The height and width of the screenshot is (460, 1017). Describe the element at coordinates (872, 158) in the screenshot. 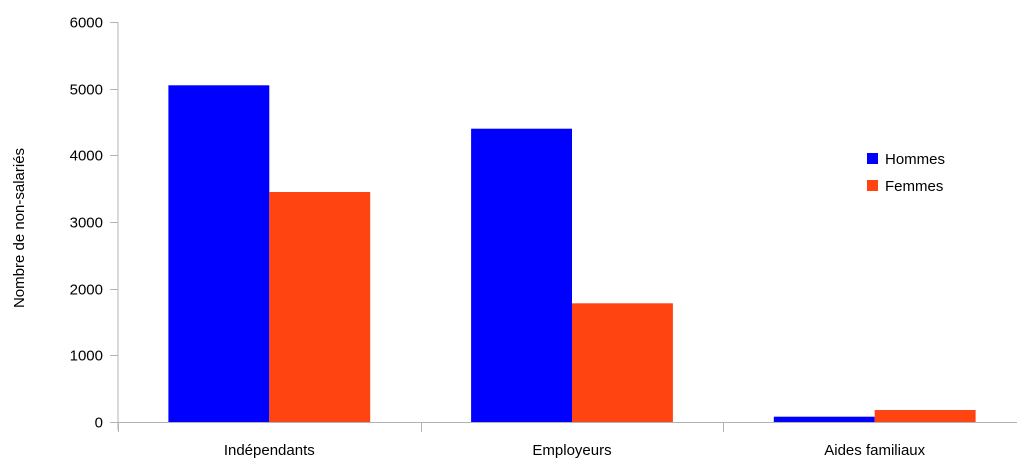

I see `legend-swatch-hommes` at that location.